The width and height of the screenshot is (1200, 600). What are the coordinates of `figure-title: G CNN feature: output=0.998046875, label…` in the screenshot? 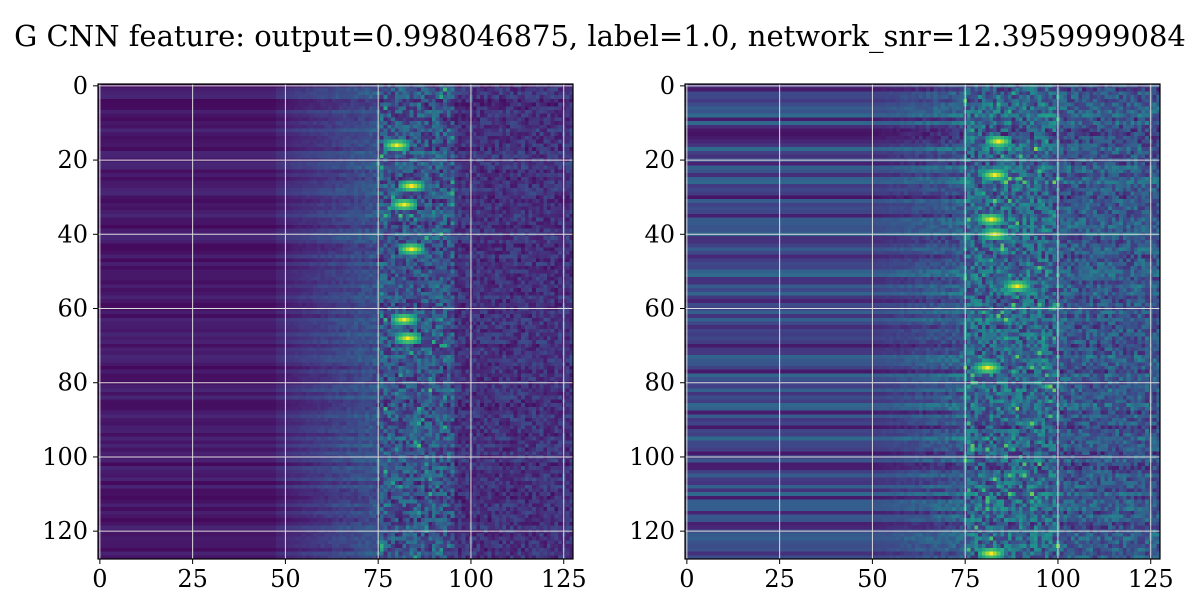 It's located at (600, 36).